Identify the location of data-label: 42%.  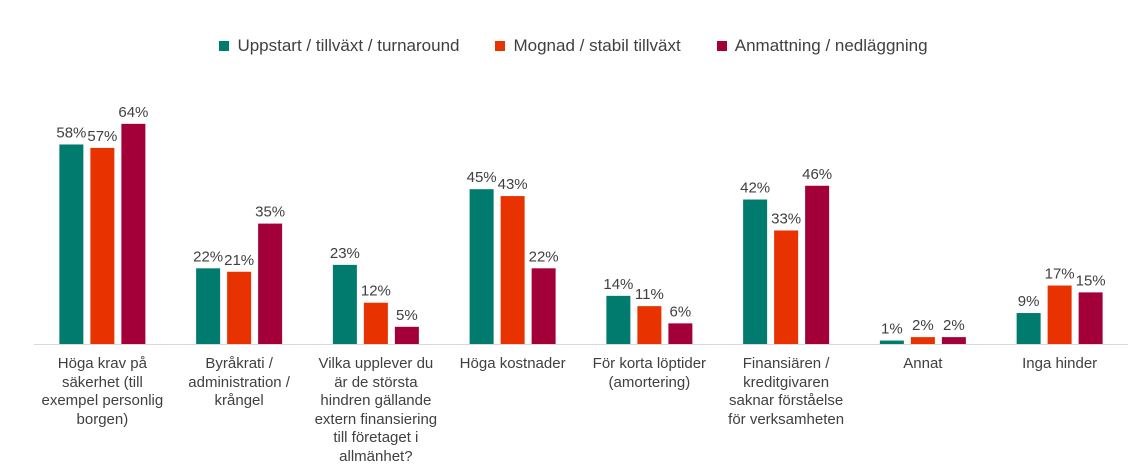
(755, 188).